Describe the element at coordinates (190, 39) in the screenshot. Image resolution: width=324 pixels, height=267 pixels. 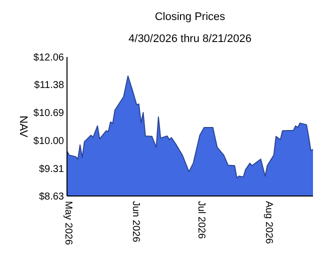
I see `chart-subtitle: 4/30/2026 thru 8/21/2026` at that location.